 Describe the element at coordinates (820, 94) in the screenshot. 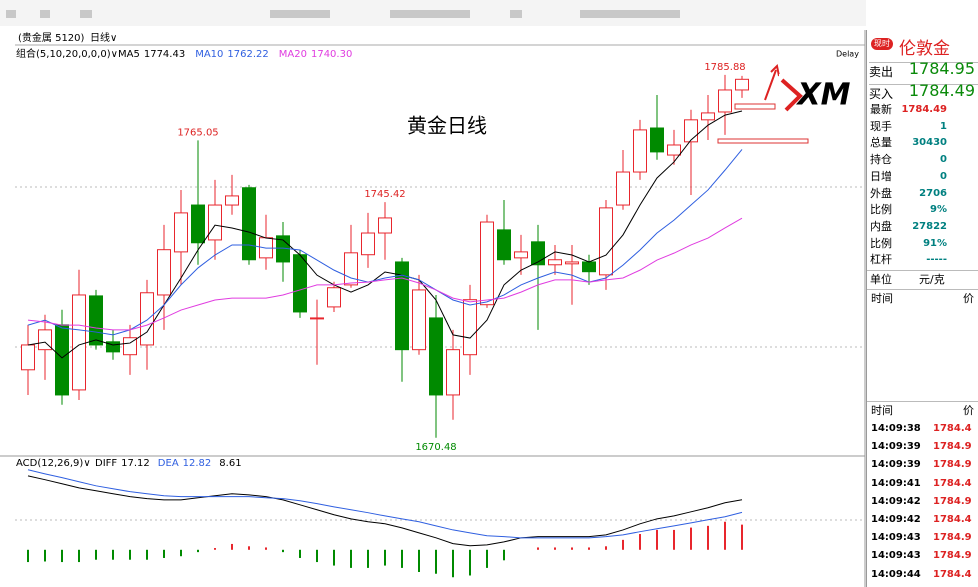

I see `logo-box` at that location.